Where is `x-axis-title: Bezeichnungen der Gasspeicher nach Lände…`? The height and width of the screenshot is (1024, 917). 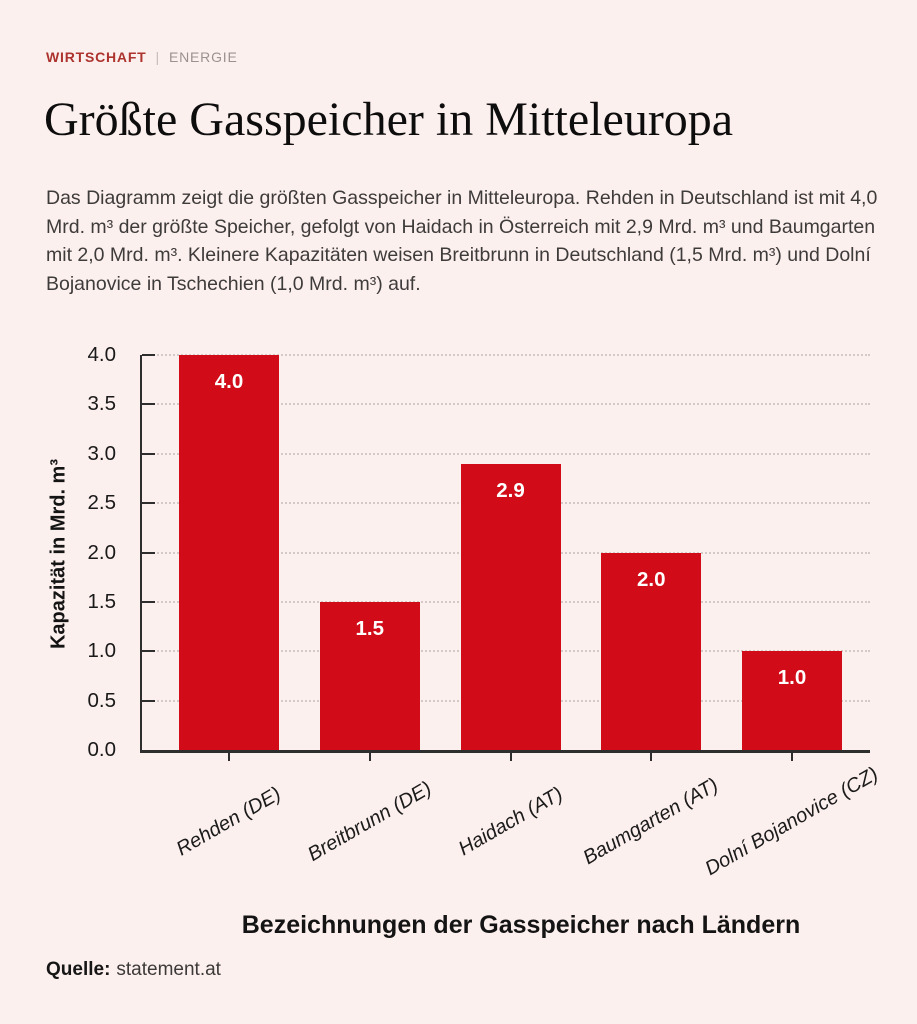
x-axis-title: Bezeichnungen der Gasspeicher nach Lände… is located at coordinates (521, 925).